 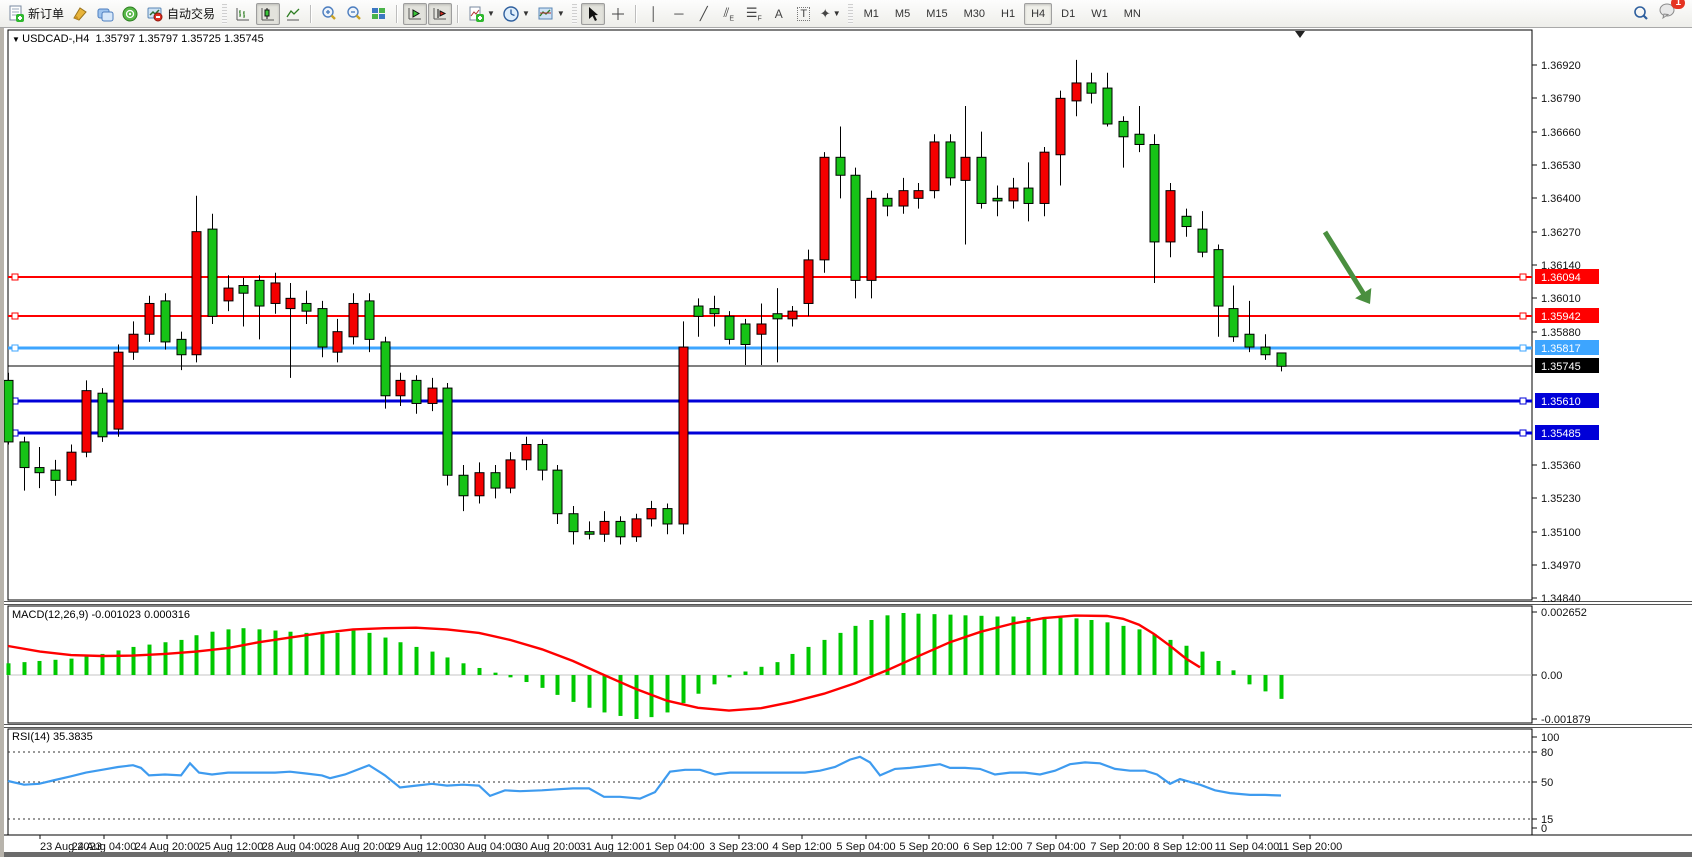 I want to click on auto-scroll-button, so click(x=415, y=13).